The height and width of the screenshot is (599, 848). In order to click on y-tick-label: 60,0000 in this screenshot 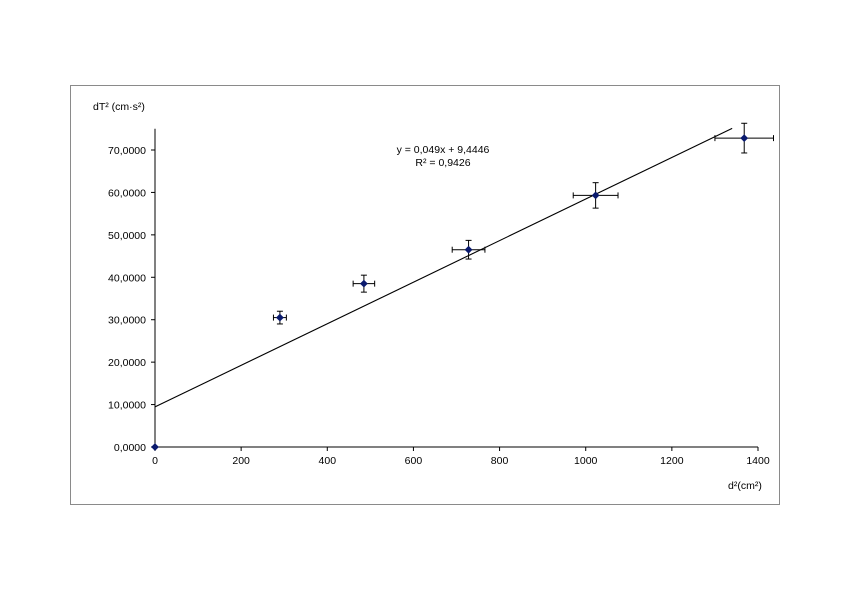, I will do `click(127, 193)`.